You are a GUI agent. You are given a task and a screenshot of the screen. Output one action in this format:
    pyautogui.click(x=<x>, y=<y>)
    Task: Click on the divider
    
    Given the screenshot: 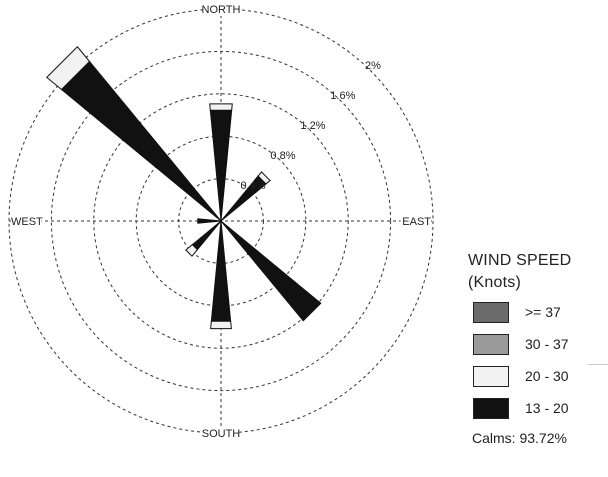 What is the action you would take?
    pyautogui.click(x=598, y=364)
    